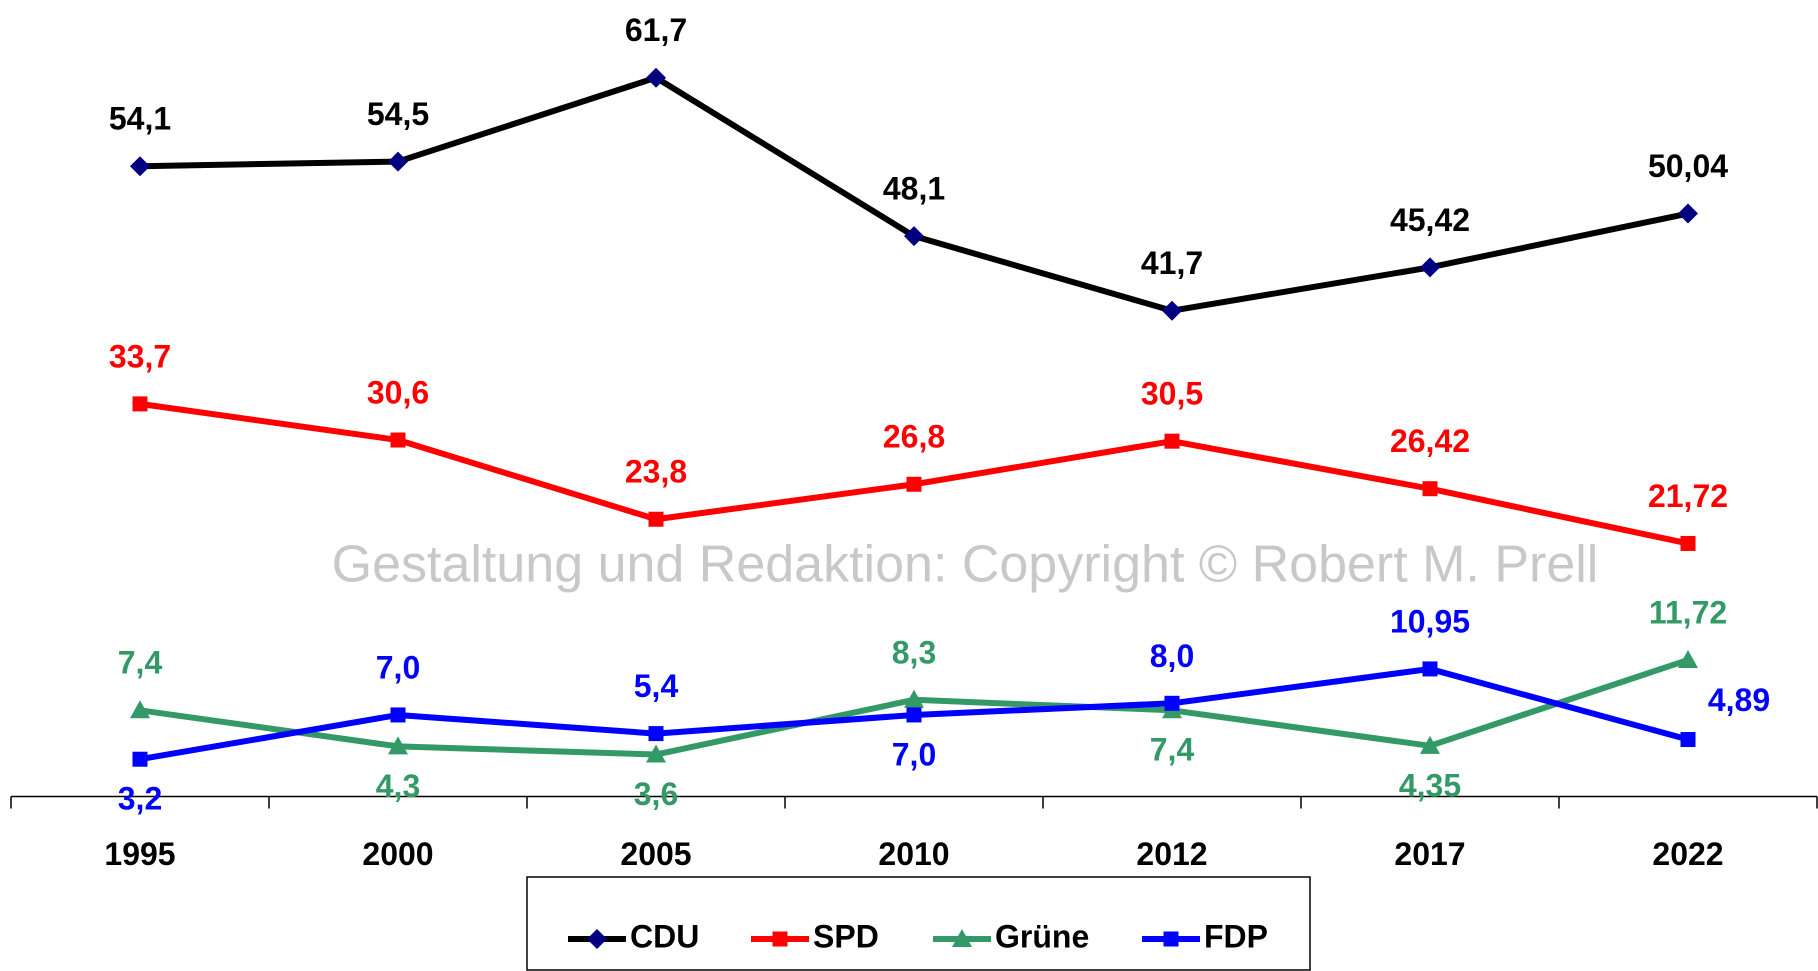 This screenshot has width=1818, height=971. What do you see at coordinates (397, 854) in the screenshot?
I see `x-tick-label: 2000` at bounding box center [397, 854].